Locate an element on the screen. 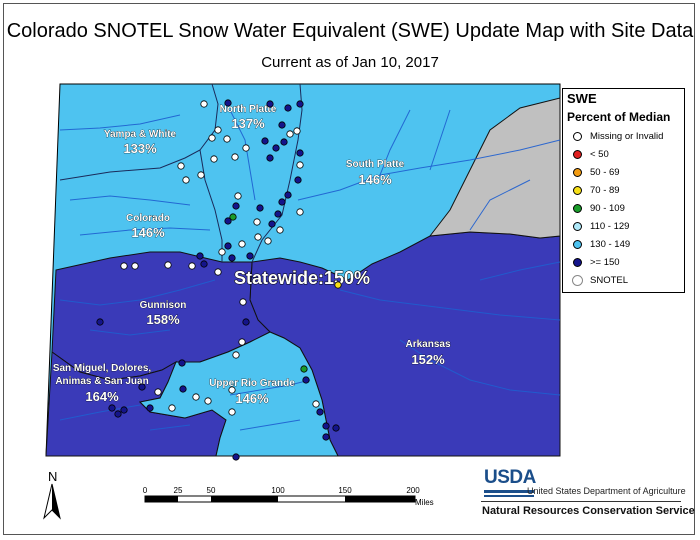 The image size is (700, 540). label-yampa-pct: 133% is located at coordinates (140, 148).